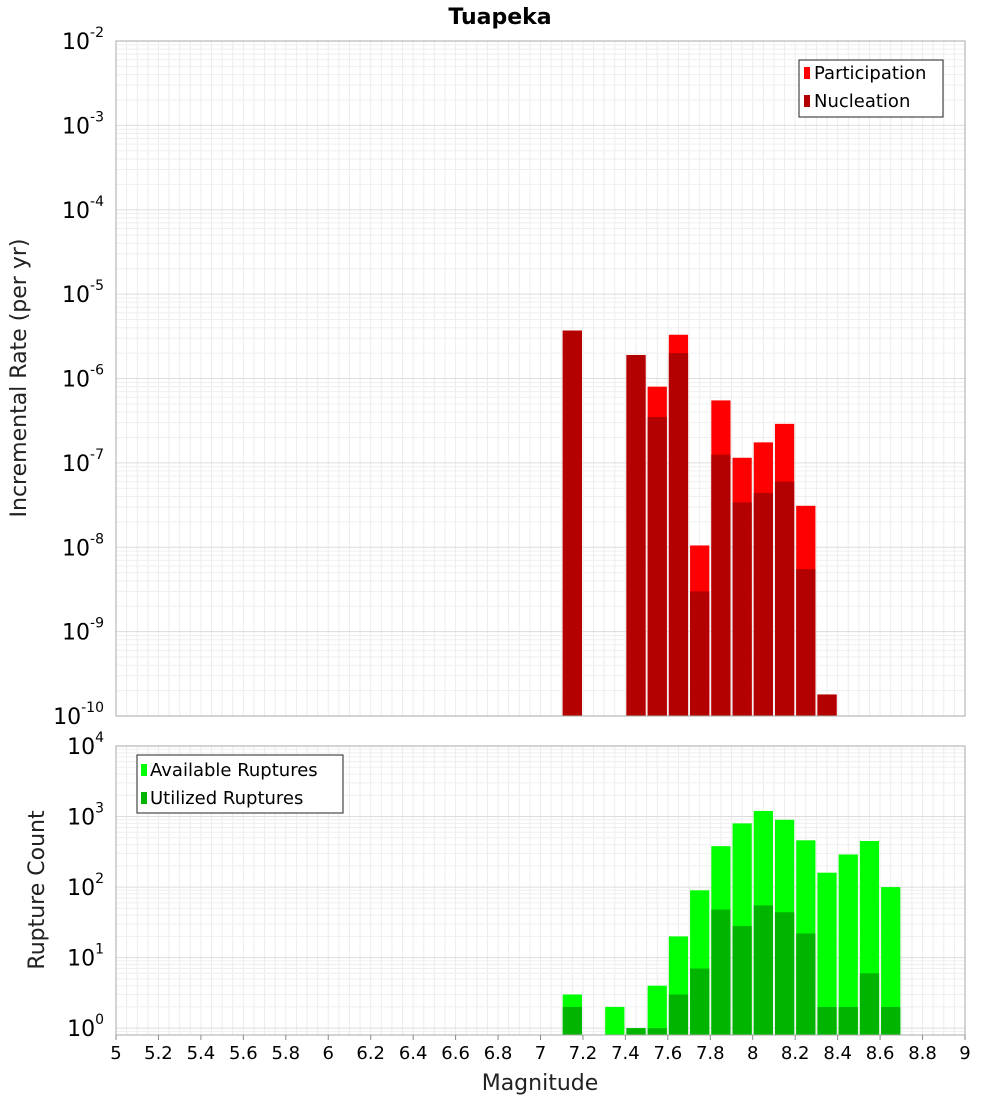 The height and width of the screenshot is (1100, 1000). Describe the element at coordinates (85, 957) in the screenshot. I see `count-y-tick-label: 10¹` at that location.